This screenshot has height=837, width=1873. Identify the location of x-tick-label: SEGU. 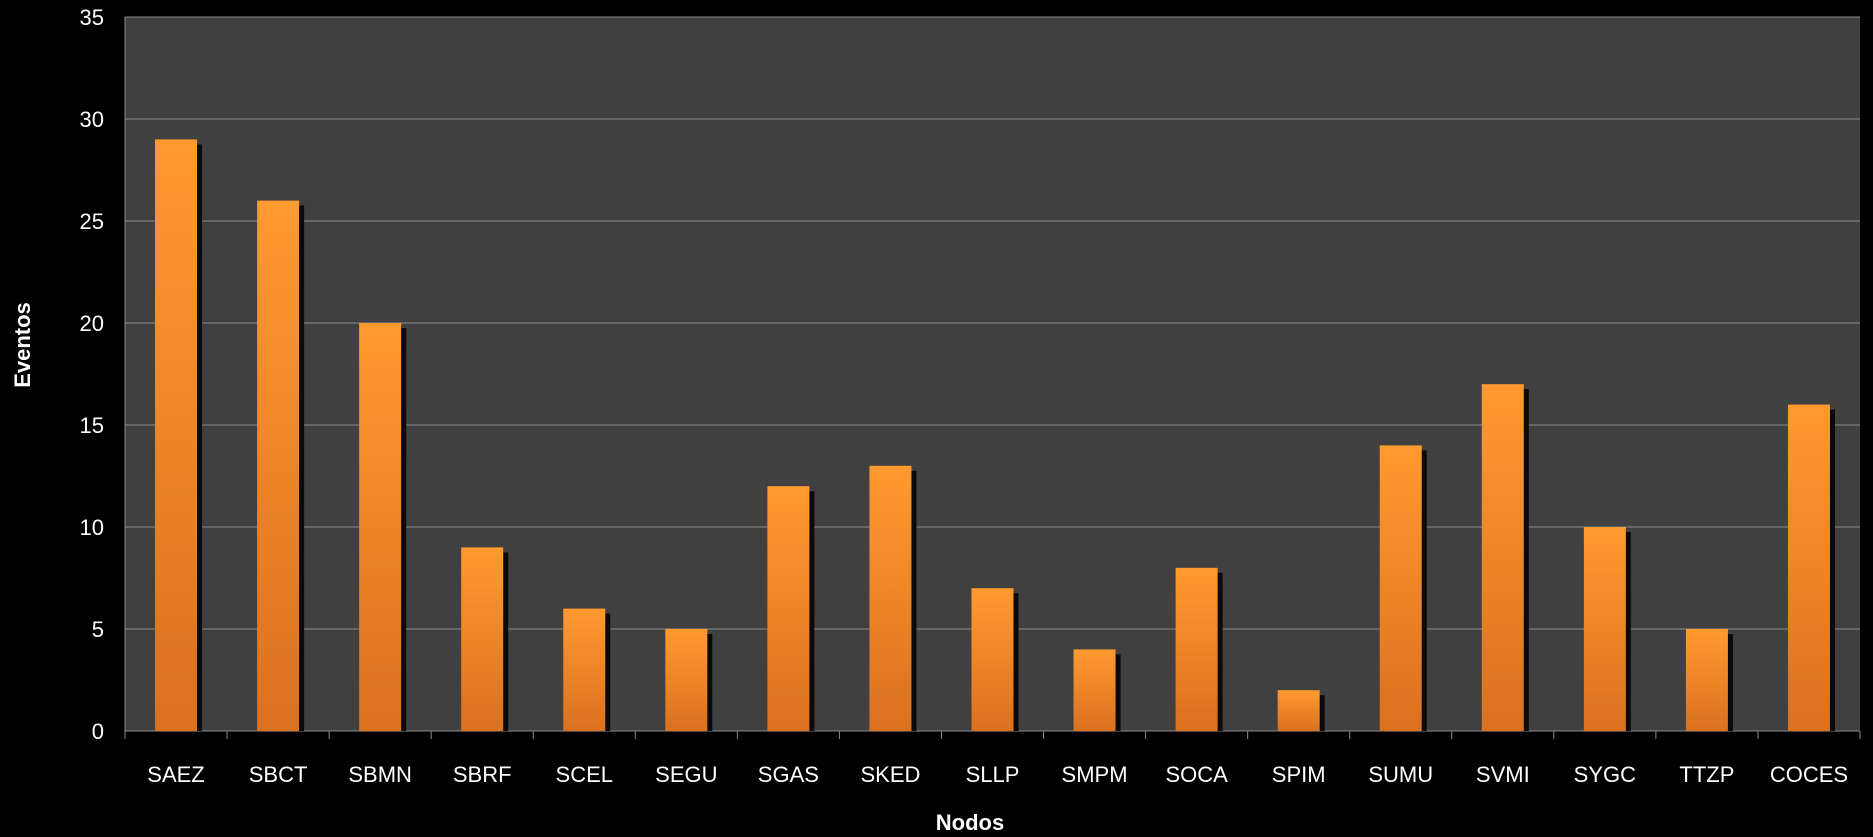
(686, 774).